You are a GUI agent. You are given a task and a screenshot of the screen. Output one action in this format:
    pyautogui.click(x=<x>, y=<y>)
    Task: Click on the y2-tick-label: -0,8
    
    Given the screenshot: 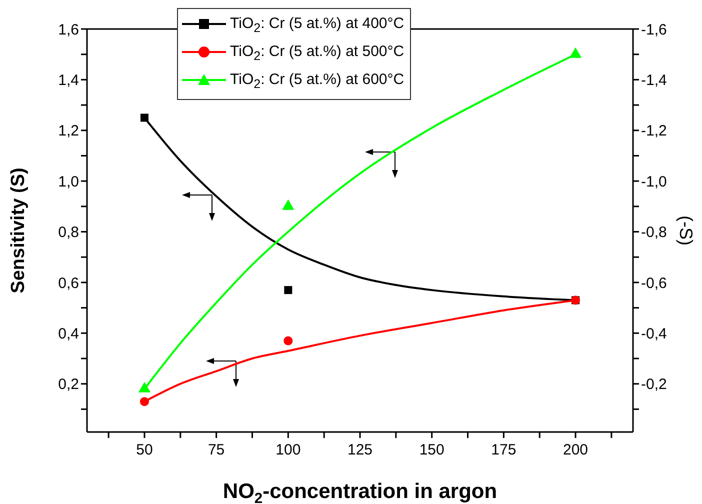 What is the action you would take?
    pyautogui.click(x=654, y=233)
    